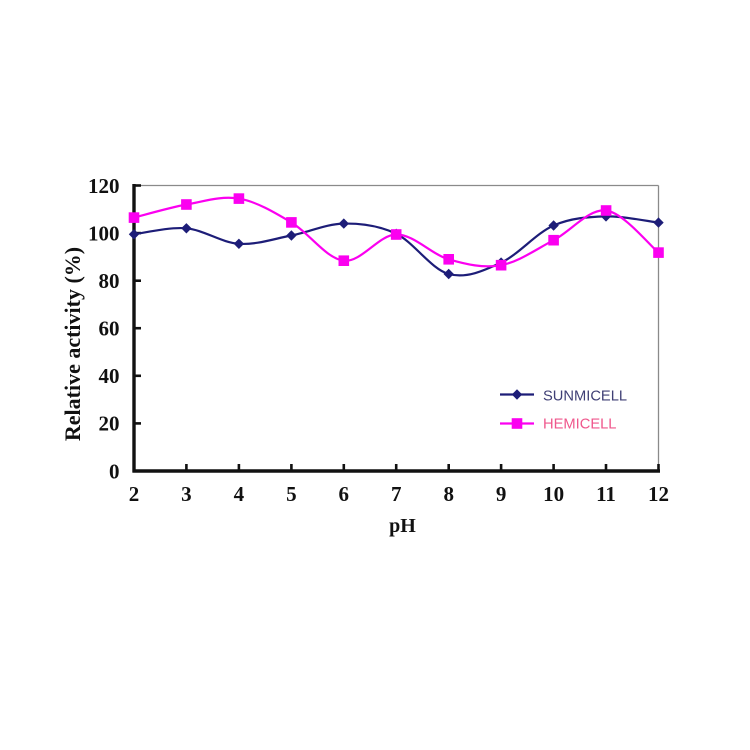 The height and width of the screenshot is (750, 750). Describe the element at coordinates (186, 494) in the screenshot. I see `svg-text: 3` at that location.